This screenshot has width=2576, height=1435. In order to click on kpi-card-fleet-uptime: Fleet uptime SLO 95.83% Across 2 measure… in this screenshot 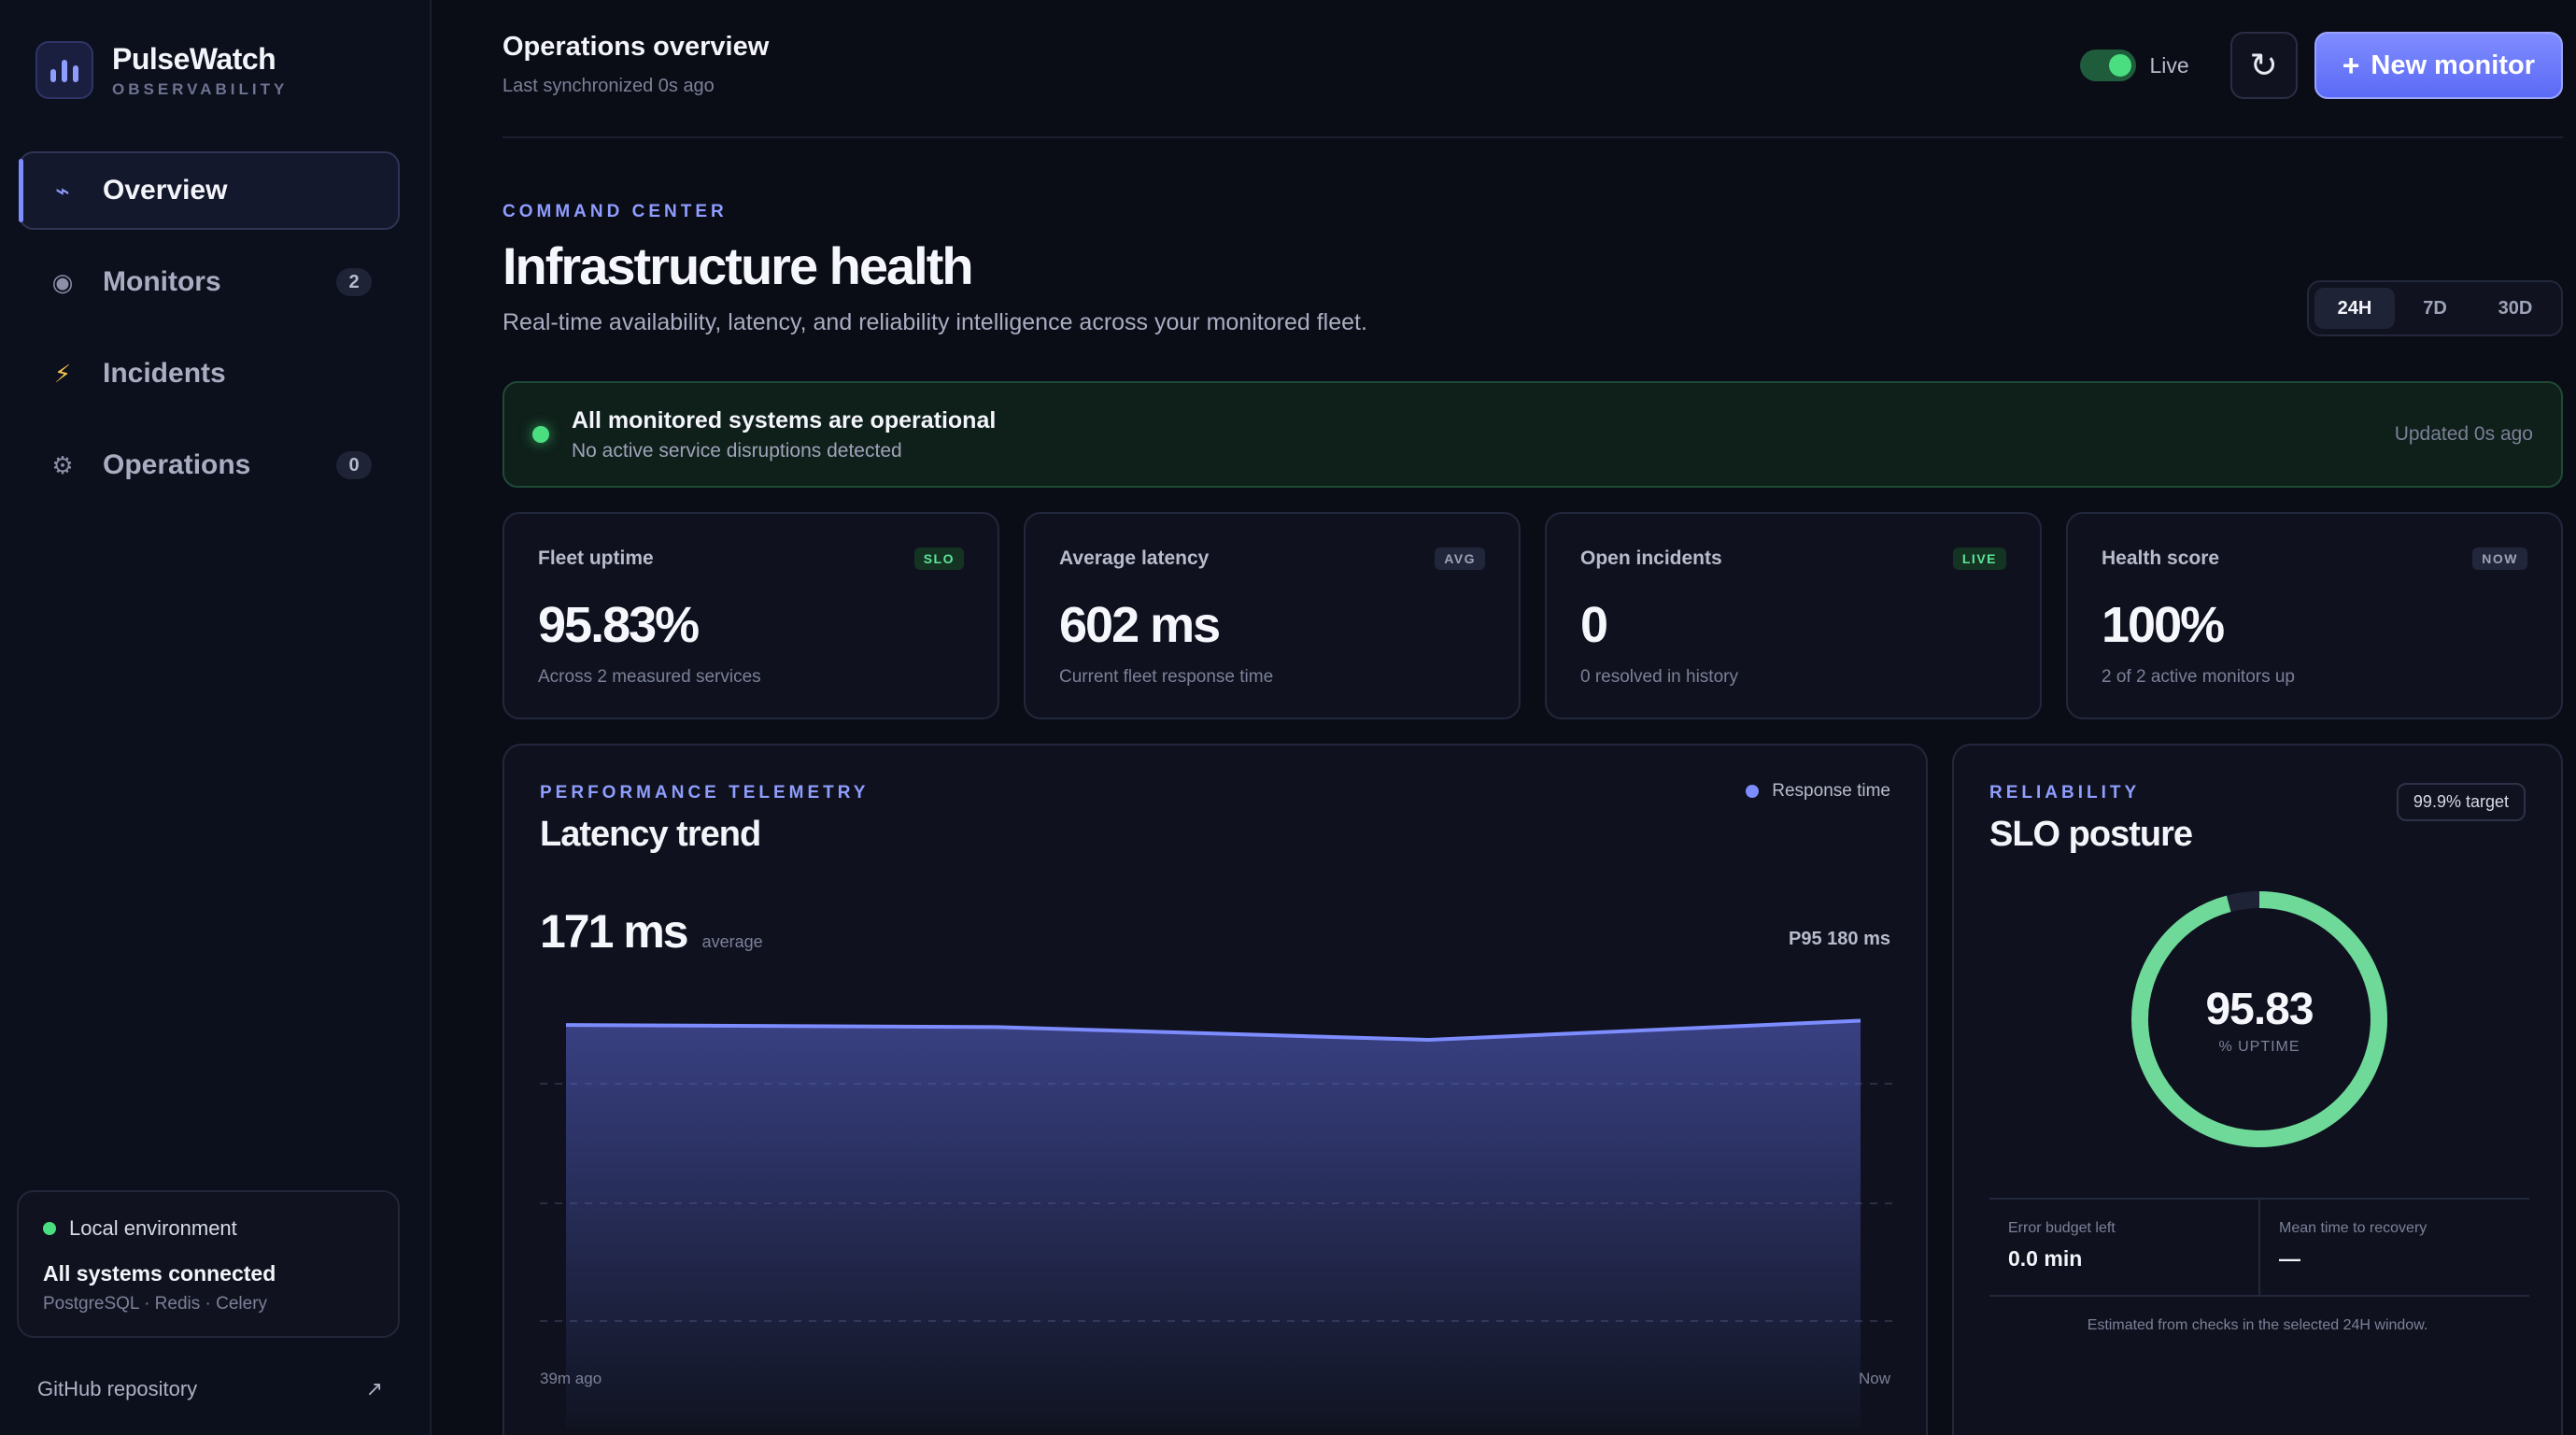, I will do `click(750, 615)`.